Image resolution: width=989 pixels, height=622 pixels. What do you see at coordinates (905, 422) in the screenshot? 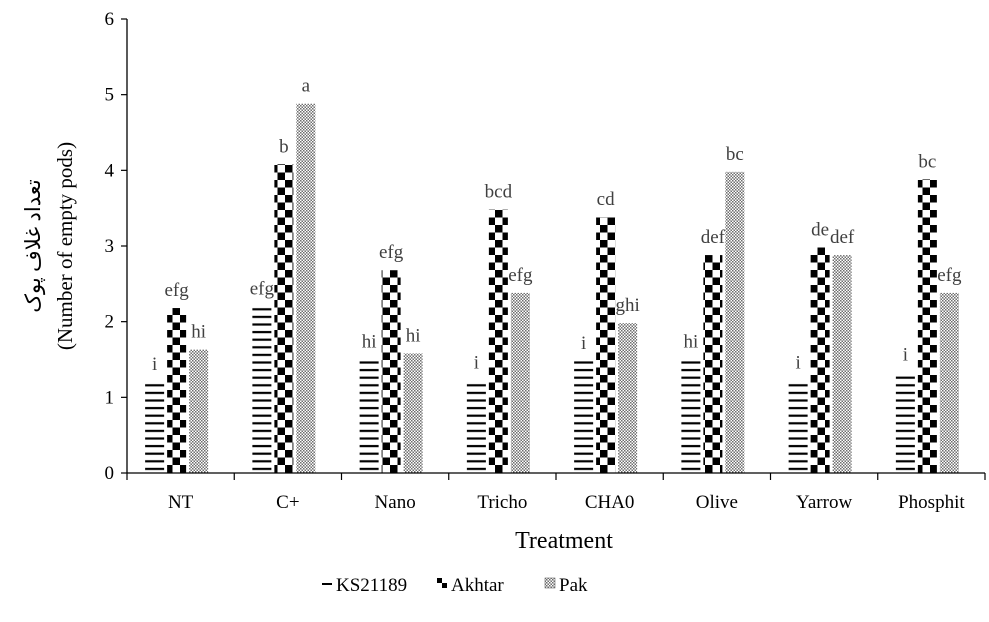
I see `bar-ks21189-phosphit` at bounding box center [905, 422].